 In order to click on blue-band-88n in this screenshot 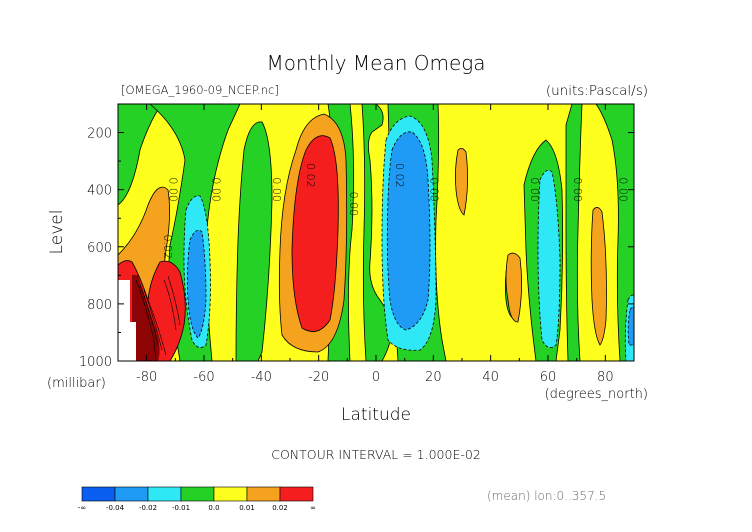, I will do `click(630, 326)`.